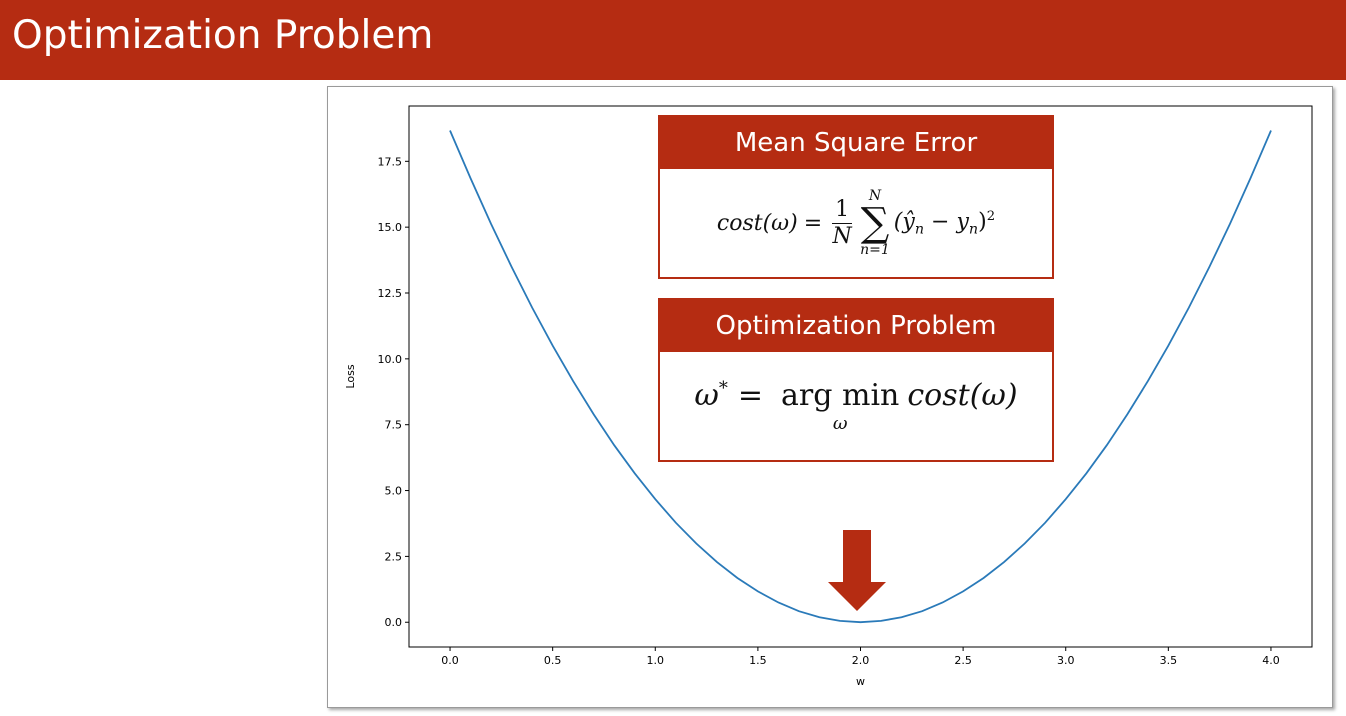 The width and height of the screenshot is (1346, 716). What do you see at coordinates (875, 250) in the screenshot?
I see `mse-sum-lower: n=1` at bounding box center [875, 250].